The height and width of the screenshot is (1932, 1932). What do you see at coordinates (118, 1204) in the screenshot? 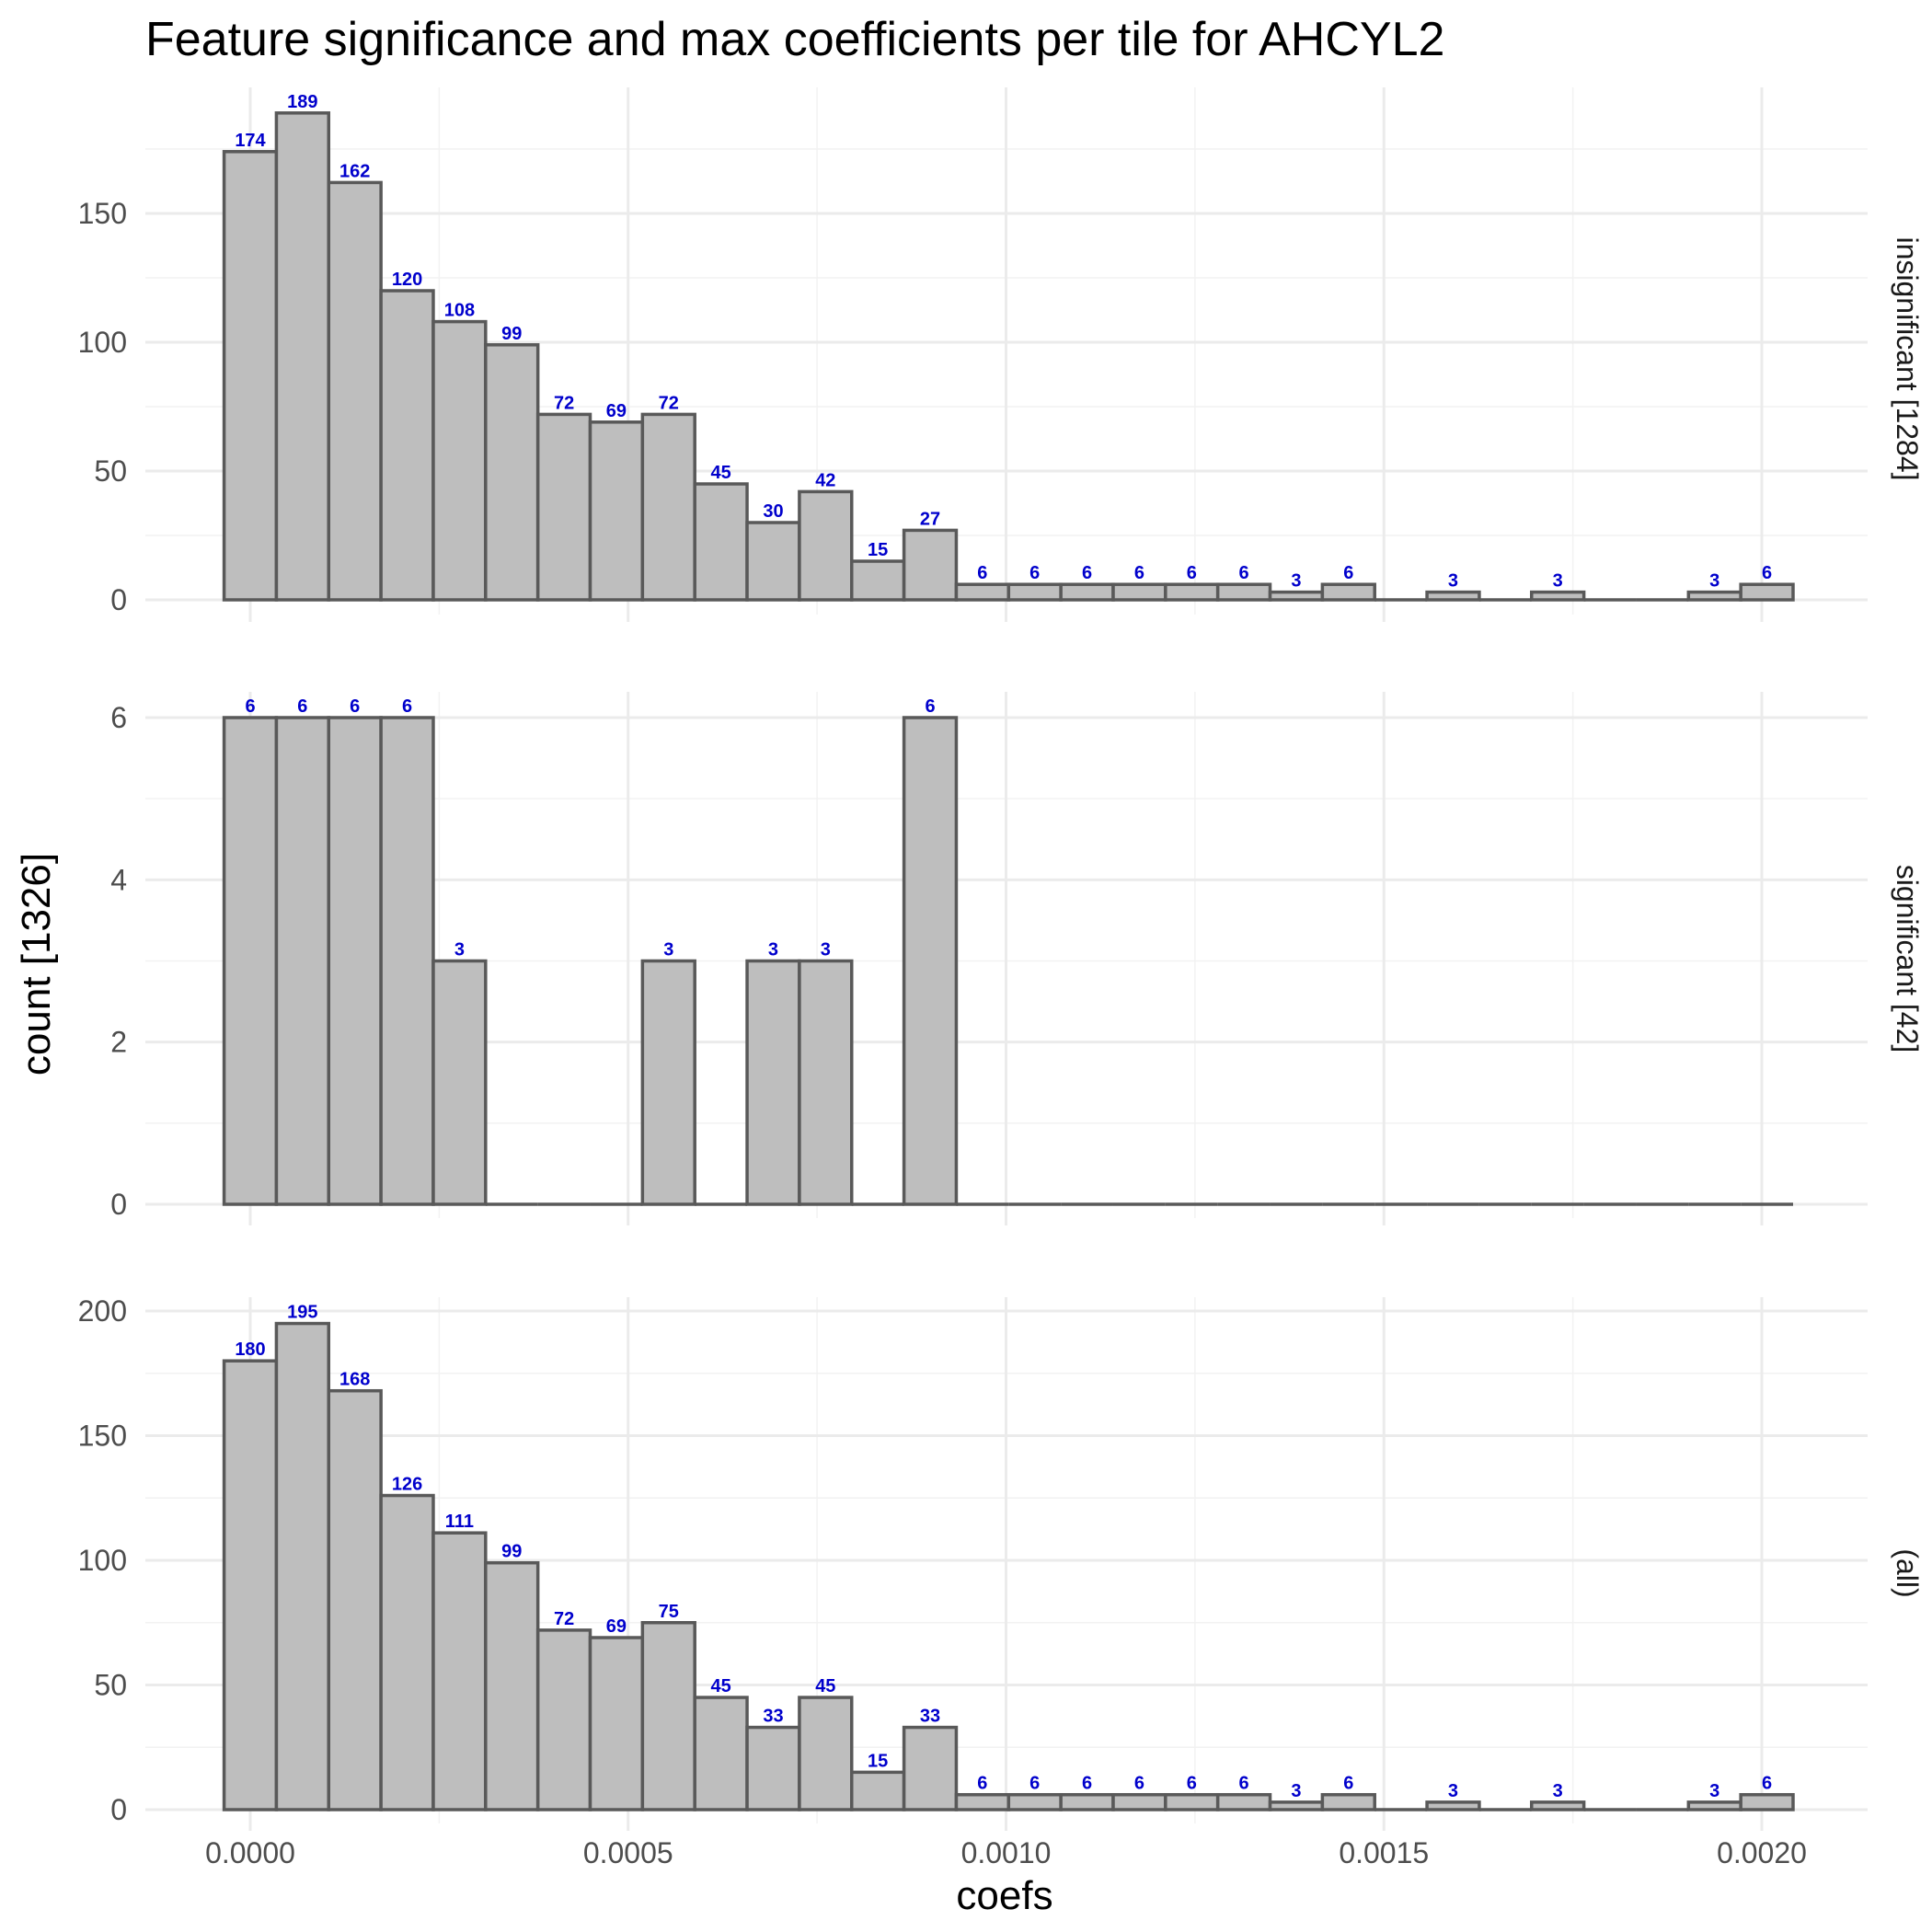
I see `y-tick-label: 0` at bounding box center [118, 1204].